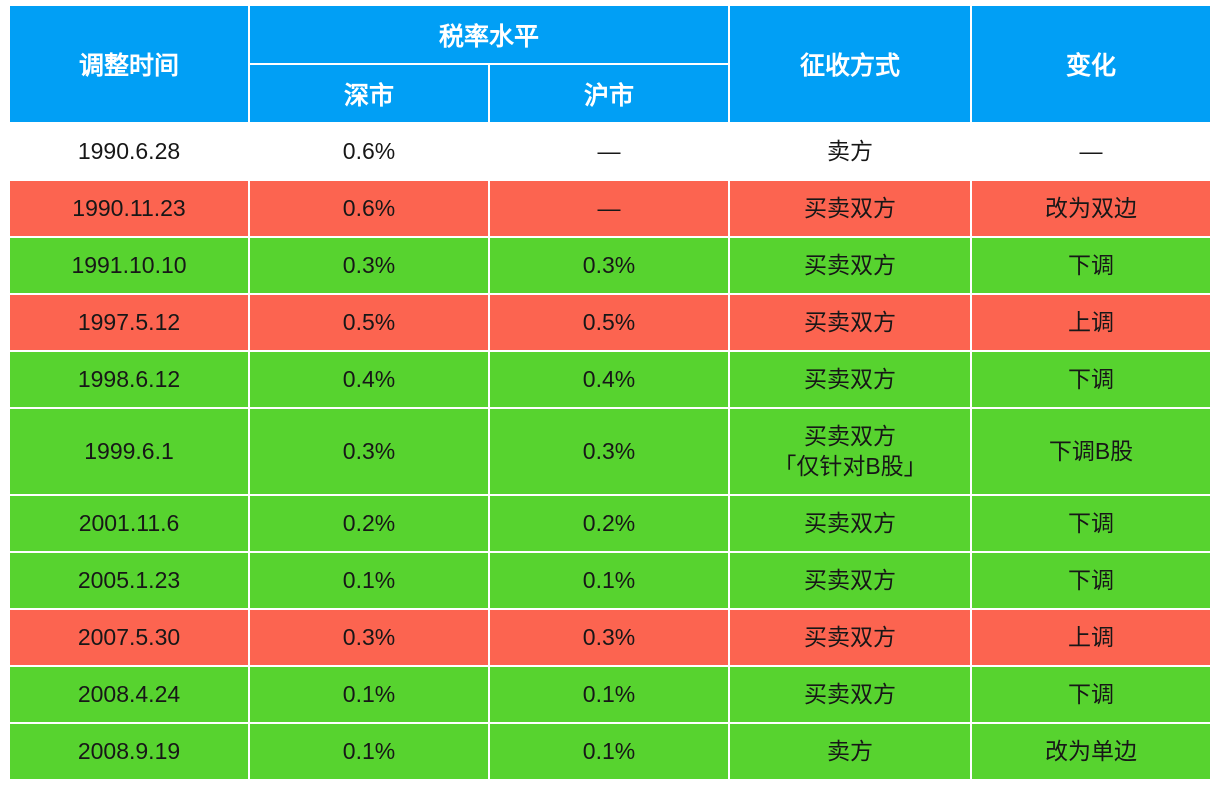 Image resolution: width=1220 pixels, height=798 pixels. I want to click on table-row: 2008.9.19 0.1% 0.1% 卖方 改为单边, so click(610, 751).